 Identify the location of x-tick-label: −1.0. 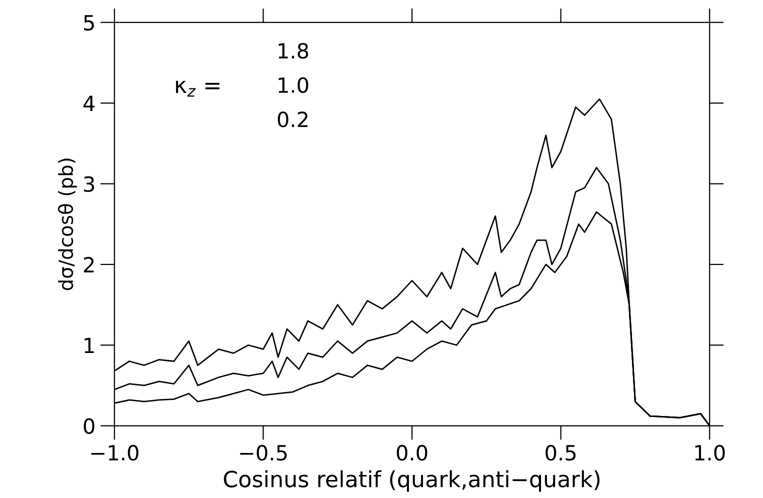
(114, 452).